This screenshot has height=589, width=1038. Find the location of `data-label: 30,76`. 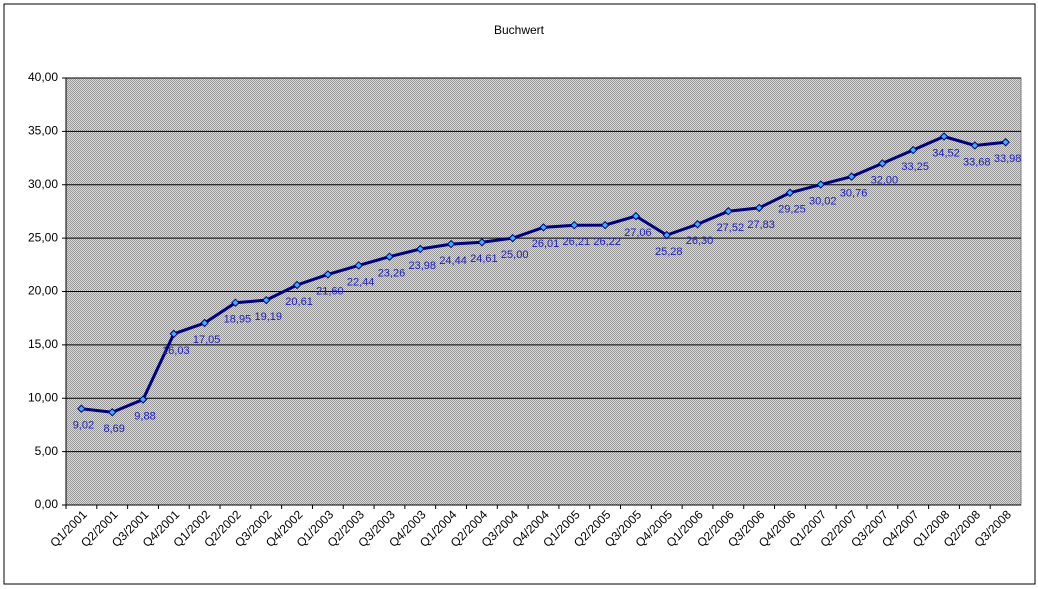

data-label: 30,76 is located at coordinates (854, 194).